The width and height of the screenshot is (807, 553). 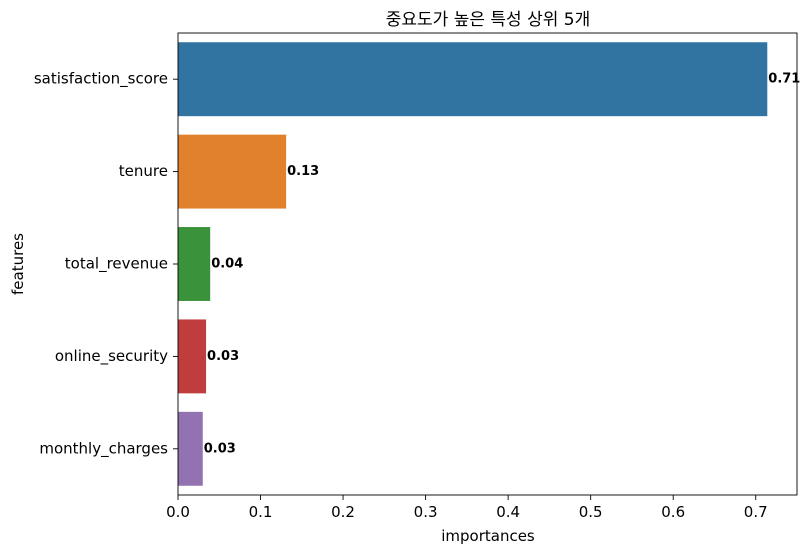 I want to click on x-tick-label: 0.2, so click(x=343, y=512).